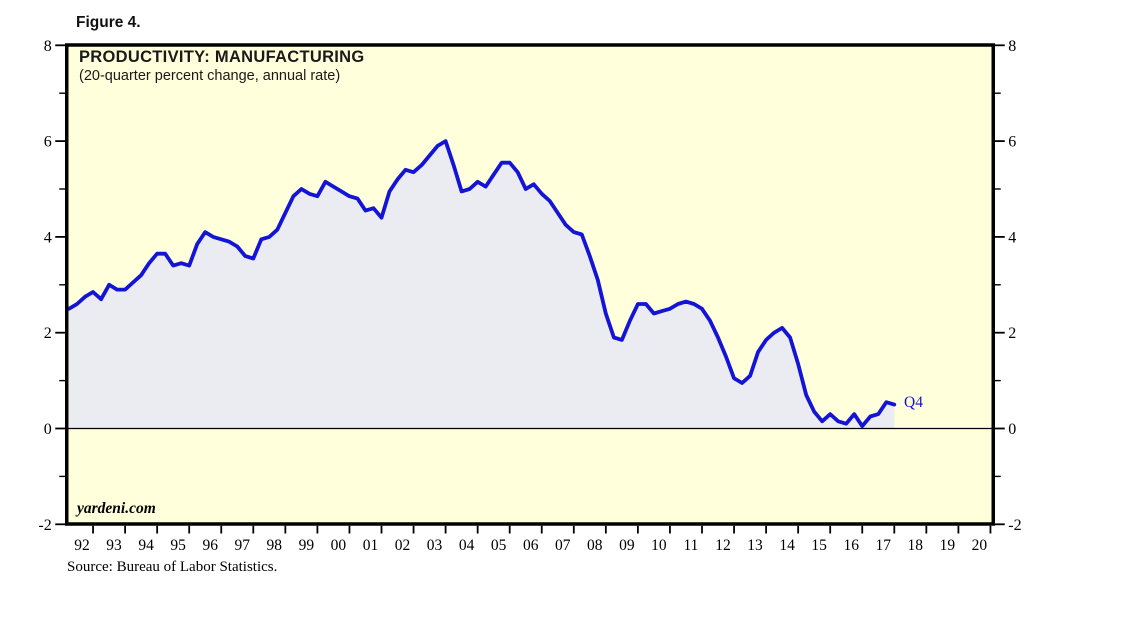  Describe the element at coordinates (851, 545) in the screenshot. I see `svg-text: 16` at that location.